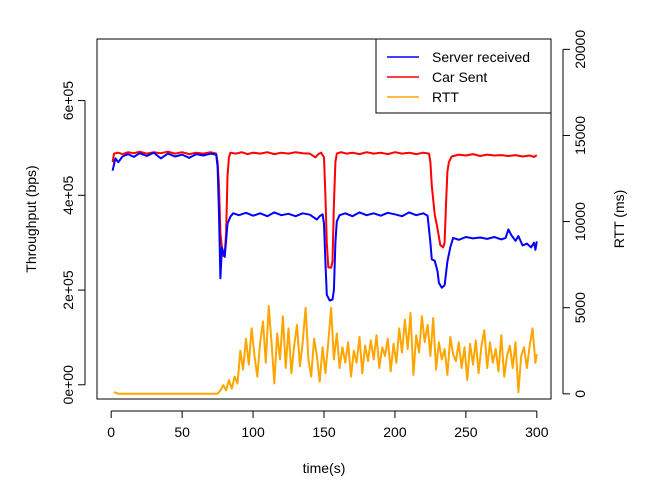  Describe the element at coordinates (325, 350) in the screenshot. I see `series-line-rtt` at that location.